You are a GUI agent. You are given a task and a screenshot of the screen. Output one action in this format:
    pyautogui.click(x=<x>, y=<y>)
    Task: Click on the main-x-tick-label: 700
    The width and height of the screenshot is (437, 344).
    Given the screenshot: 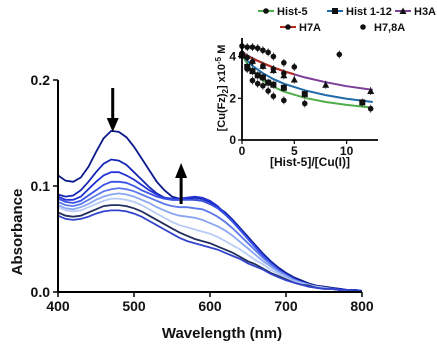 What is the action you would take?
    pyautogui.click(x=286, y=306)
    